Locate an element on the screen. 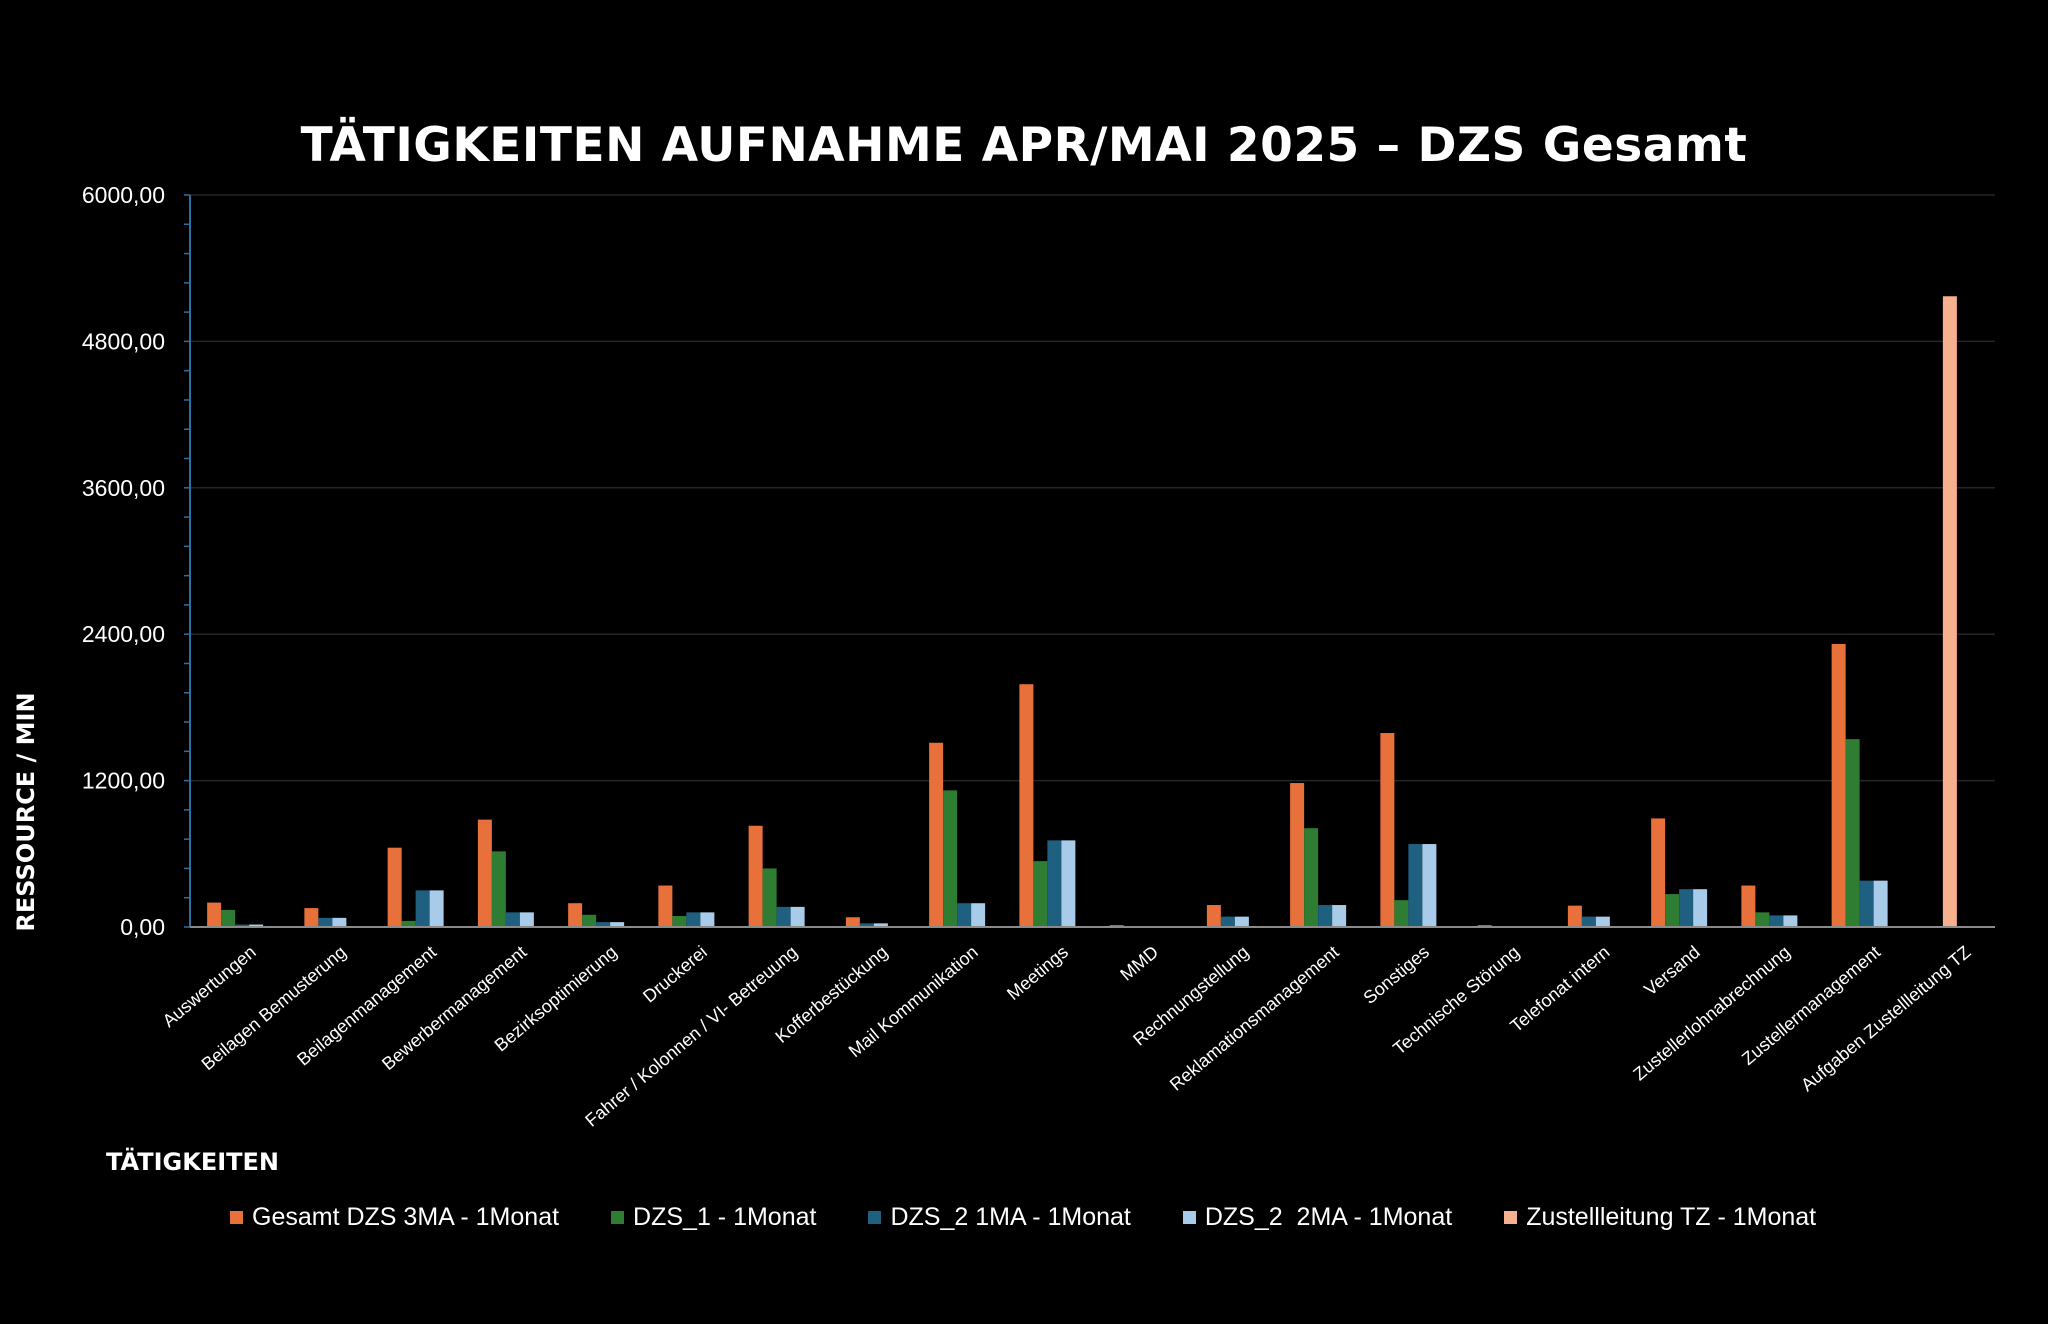  legend-item: Gesamt DZS 3MA - 1Monat is located at coordinates (394, 1217).